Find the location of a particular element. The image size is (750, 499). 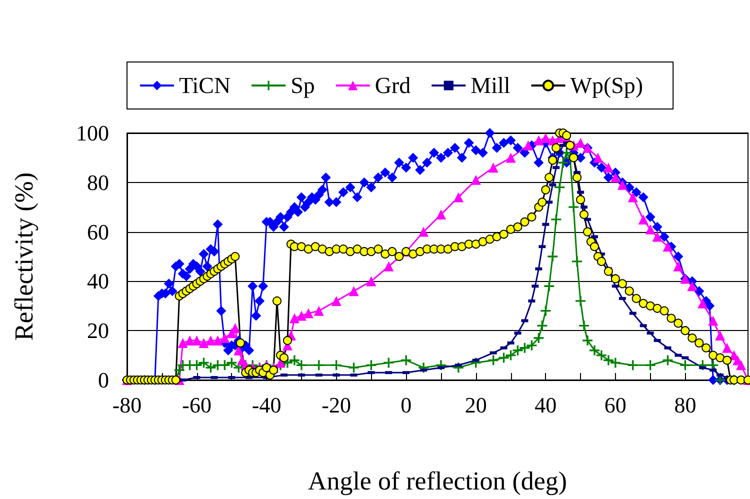

legend-label: Sp is located at coordinates (302, 85).